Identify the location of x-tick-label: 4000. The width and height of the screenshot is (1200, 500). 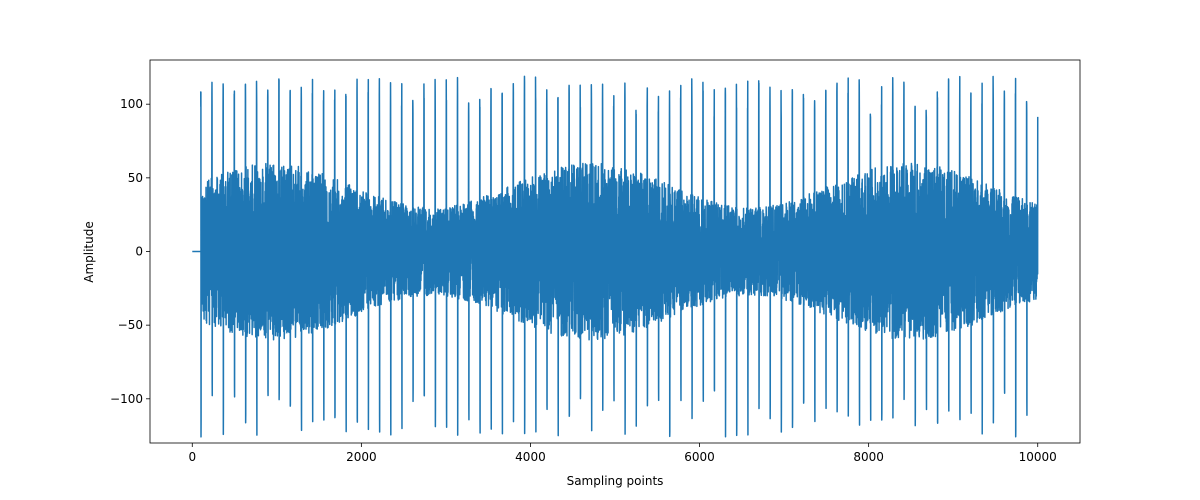
(530, 457).